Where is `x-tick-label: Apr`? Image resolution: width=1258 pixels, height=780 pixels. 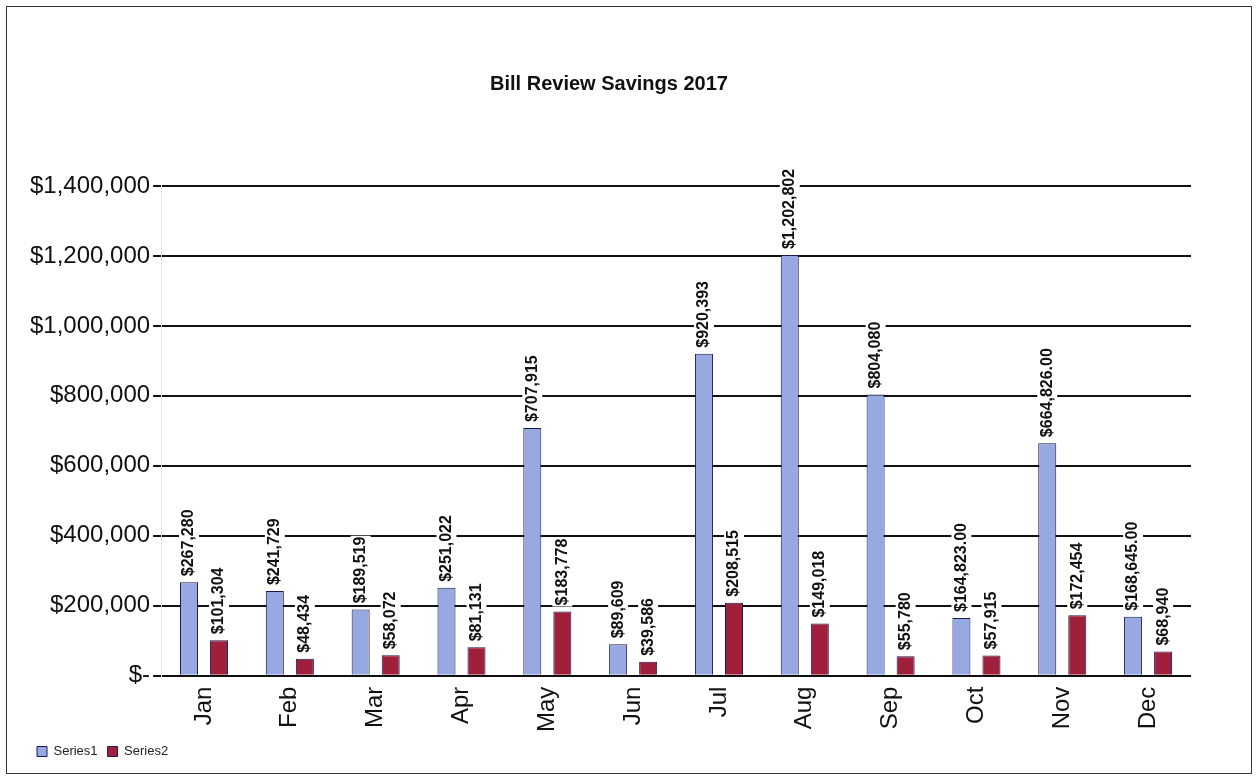 x-tick-label: Apr is located at coordinates (460, 705).